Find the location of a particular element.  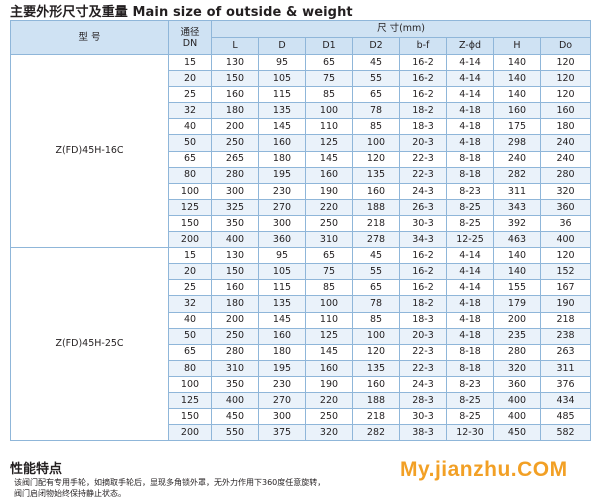

value-cell: 55 is located at coordinates (376, 272).